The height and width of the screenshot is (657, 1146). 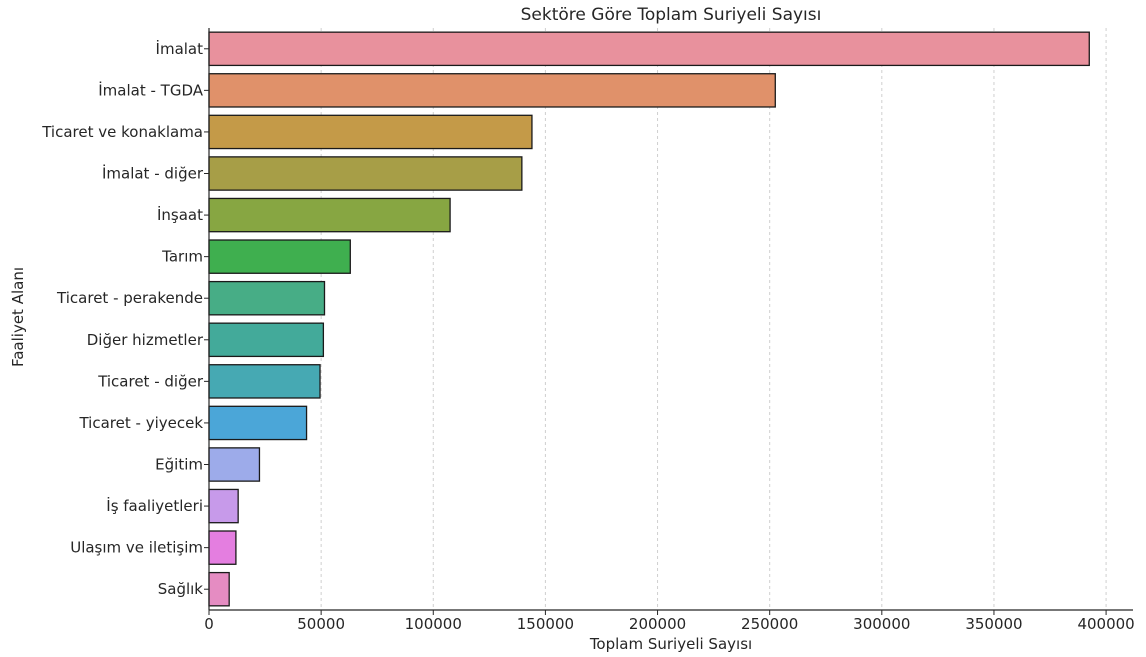 What do you see at coordinates (182, 257) in the screenshot?
I see `category-label: Tarım` at bounding box center [182, 257].